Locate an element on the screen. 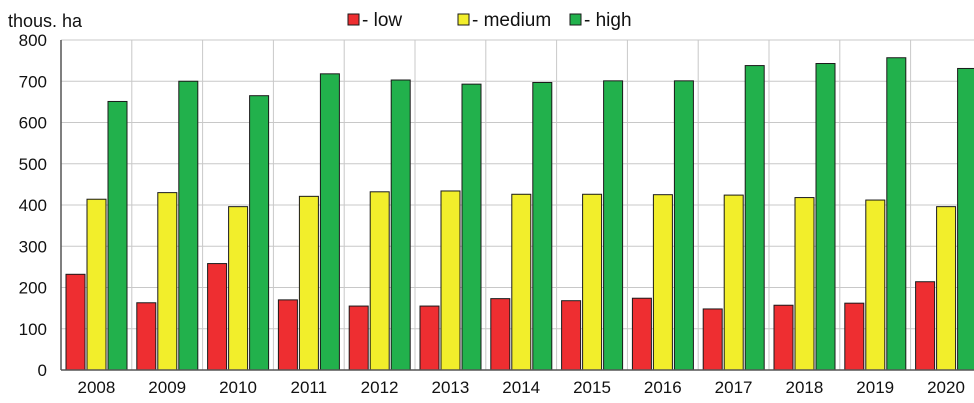 This screenshot has height=403, width=974. bar-low-2008 is located at coordinates (75, 322).